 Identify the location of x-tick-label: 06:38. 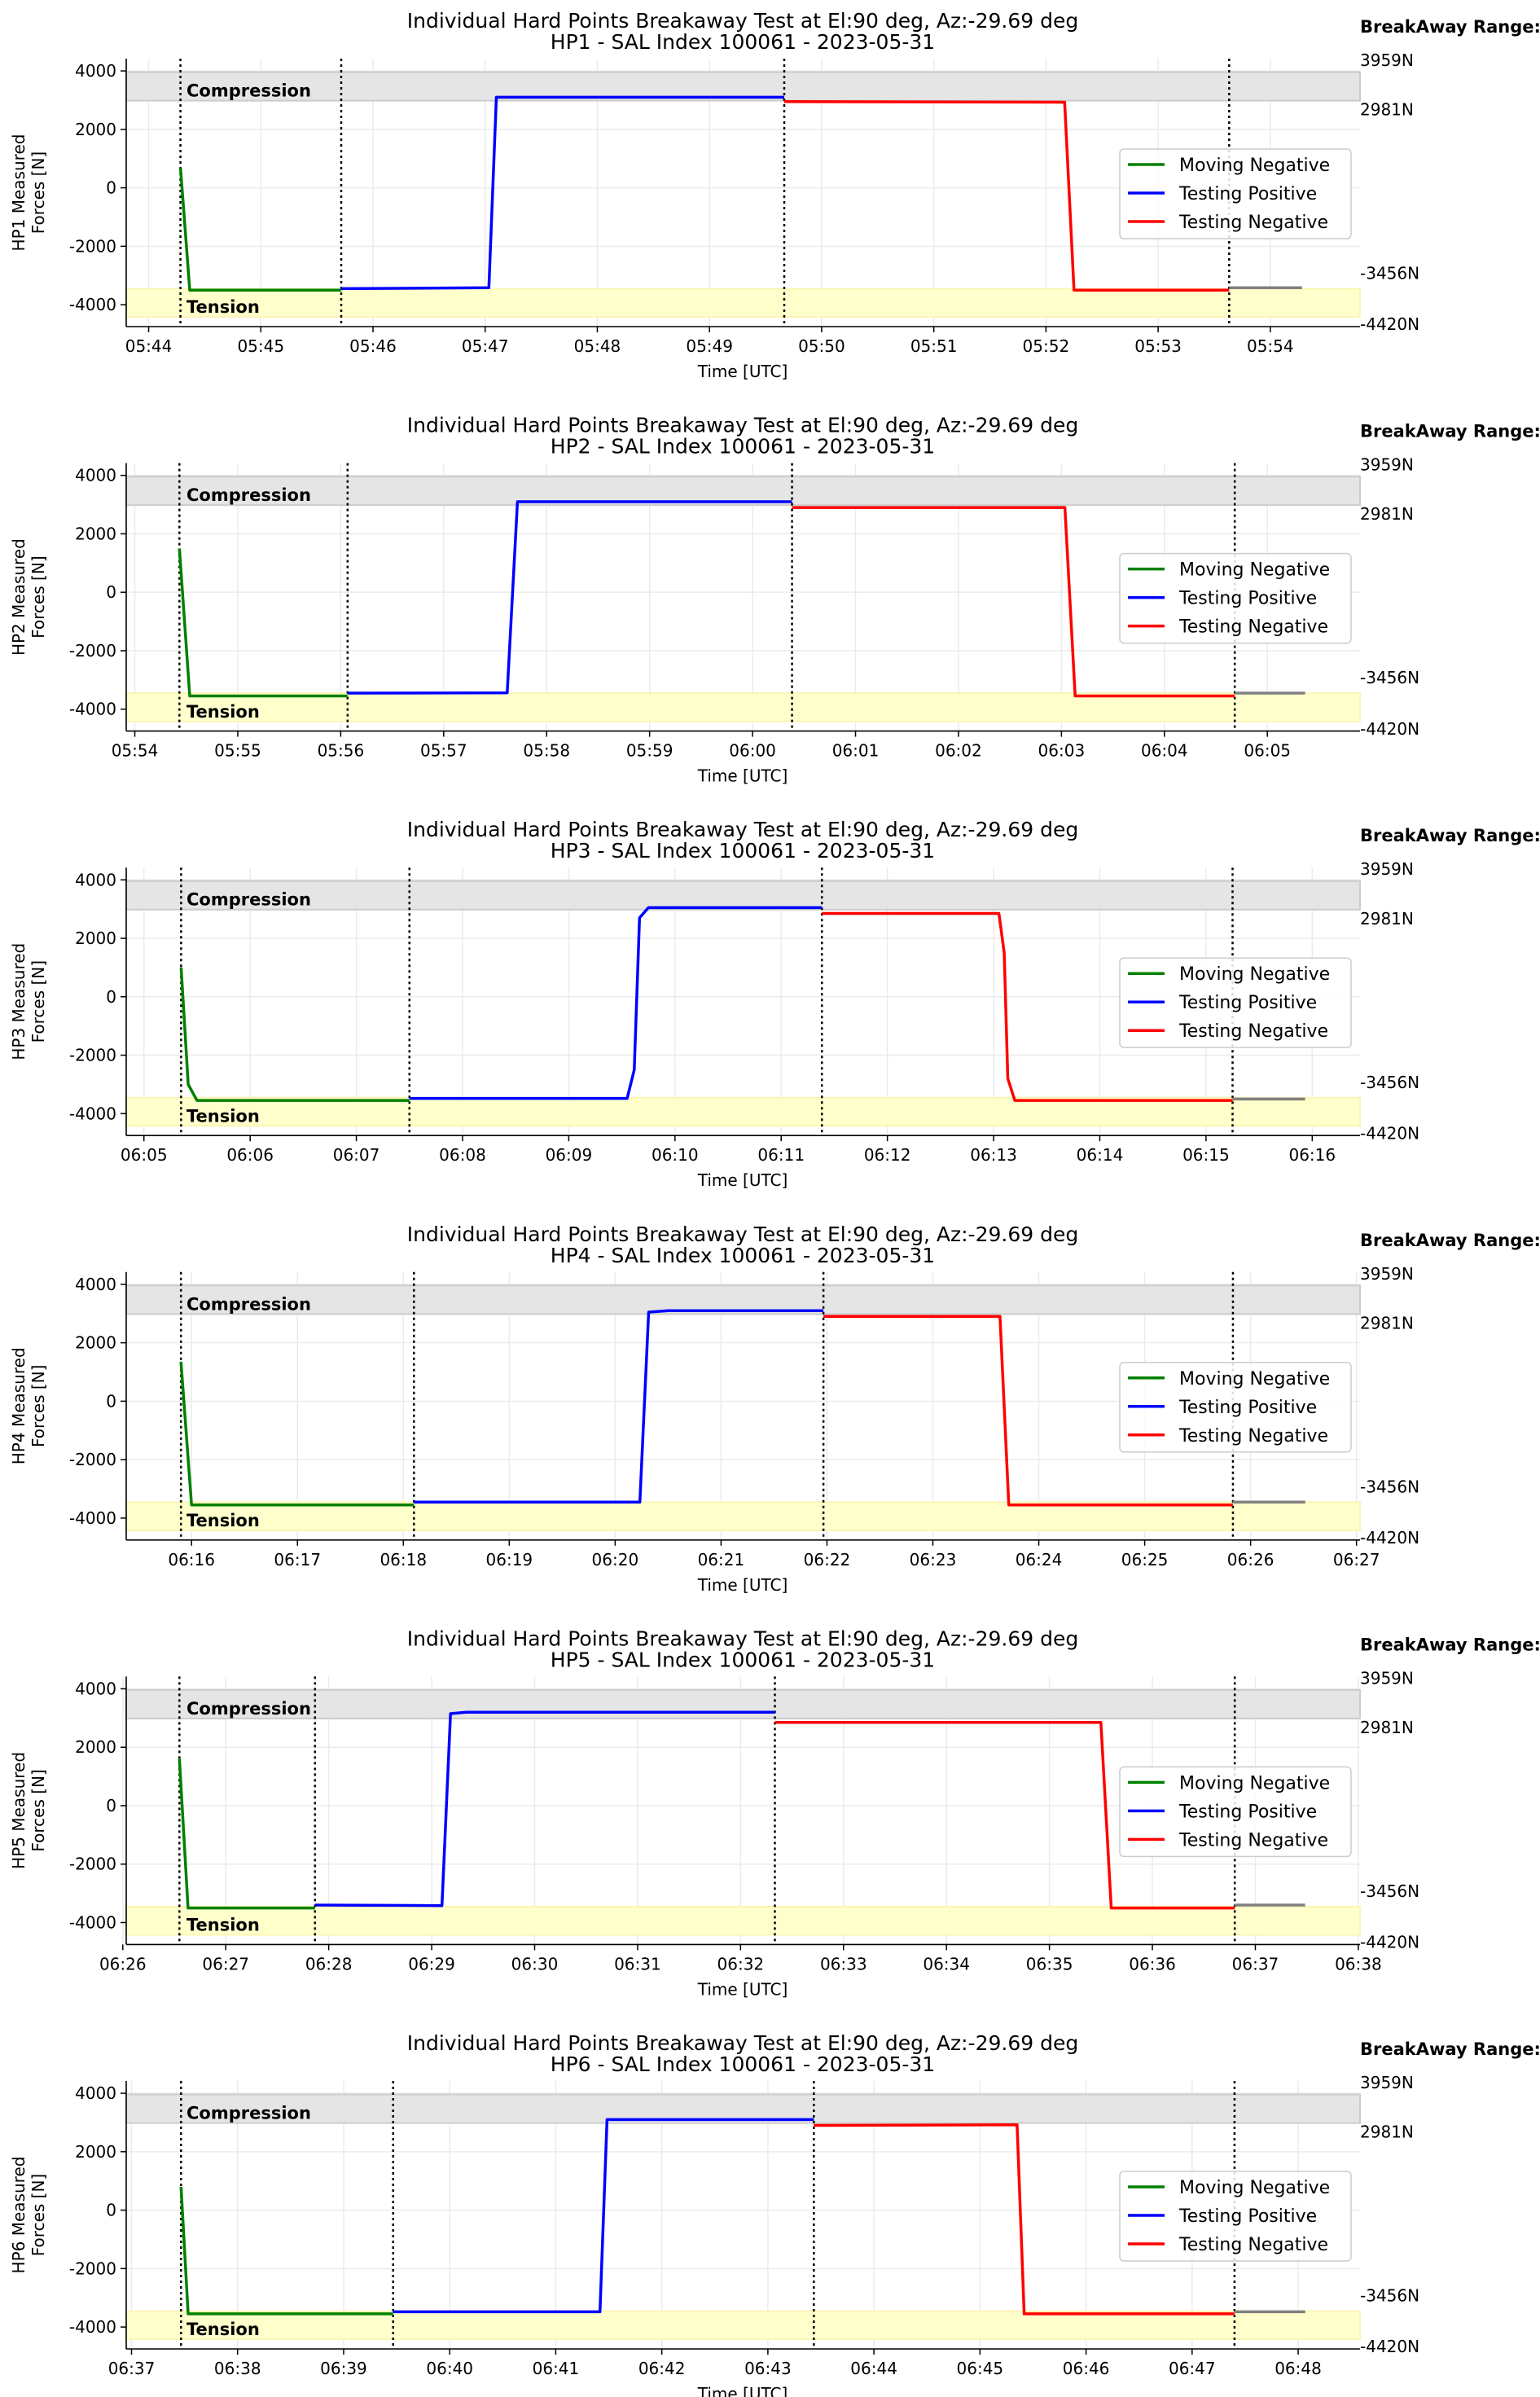
(1358, 1963).